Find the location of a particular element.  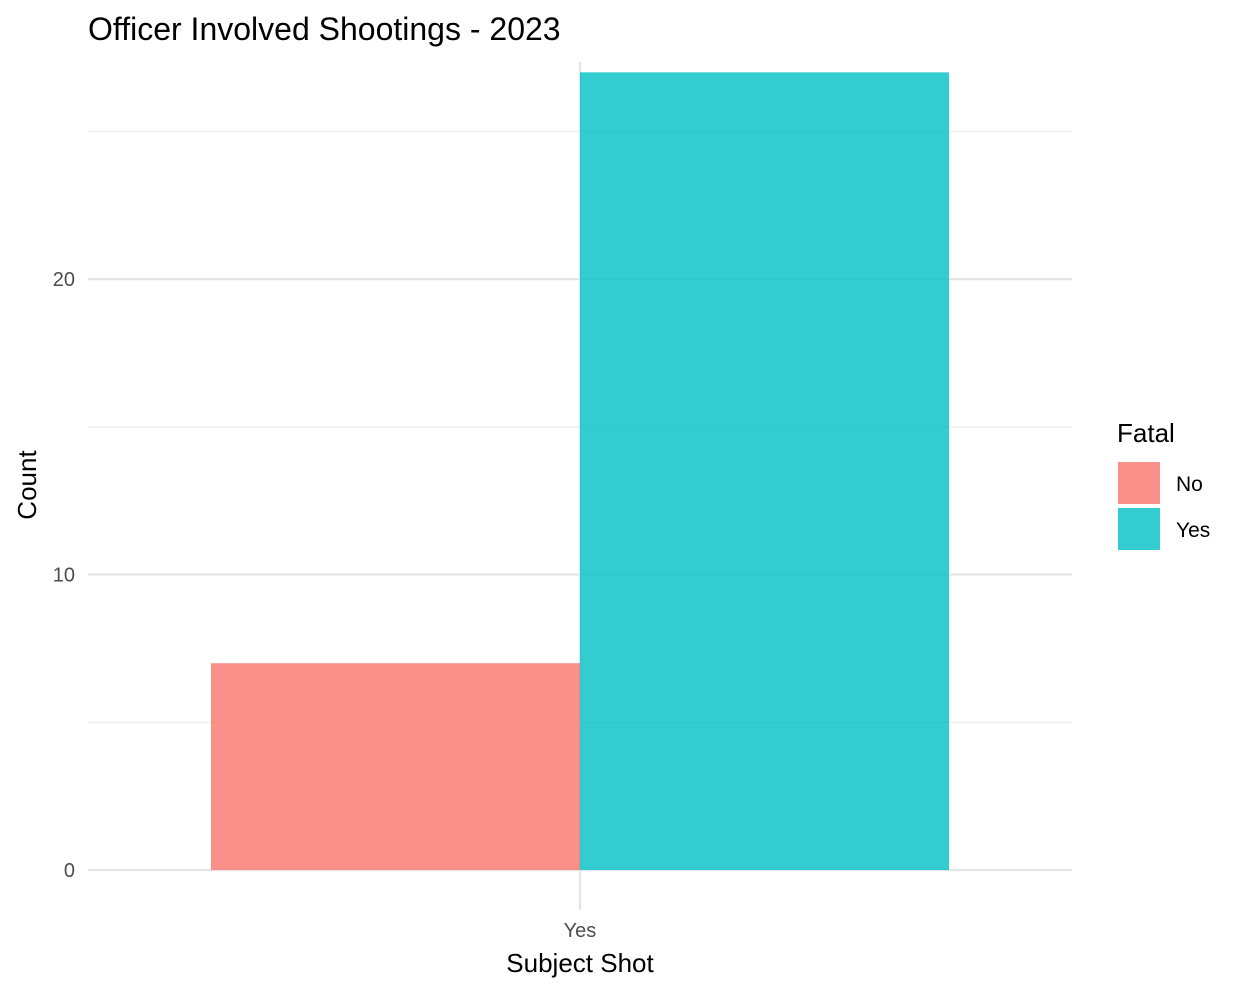

legend: Fatal No Yes is located at coordinates (1163, 484).